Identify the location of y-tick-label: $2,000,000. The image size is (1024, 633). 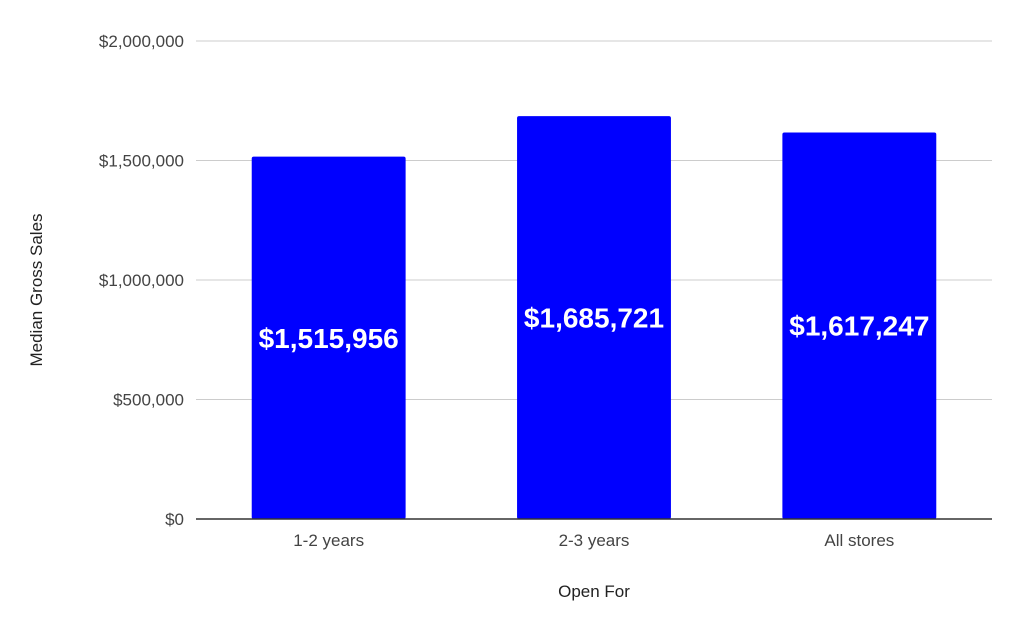
(141, 41).